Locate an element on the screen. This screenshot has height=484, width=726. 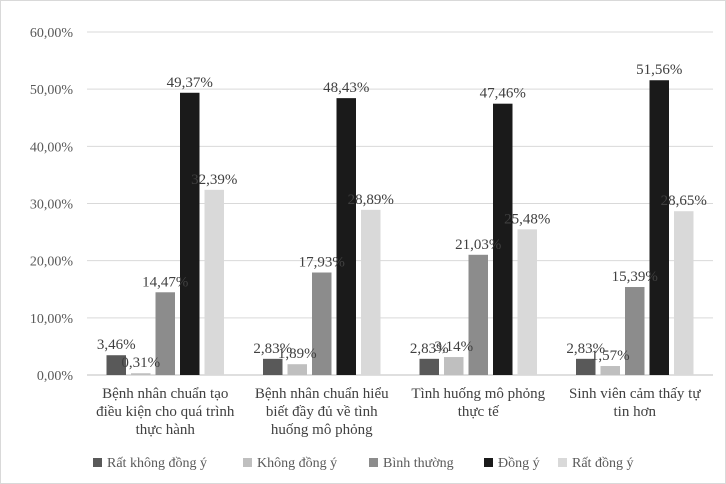
data-label: 1,89% is located at coordinates (297, 354).